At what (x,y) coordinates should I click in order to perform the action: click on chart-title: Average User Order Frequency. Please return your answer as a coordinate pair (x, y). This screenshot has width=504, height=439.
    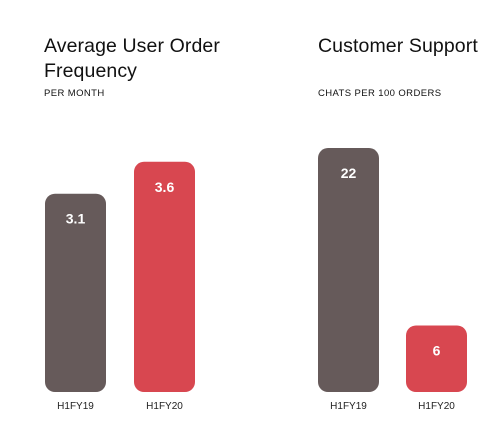
    Looking at the image, I should click on (132, 58).